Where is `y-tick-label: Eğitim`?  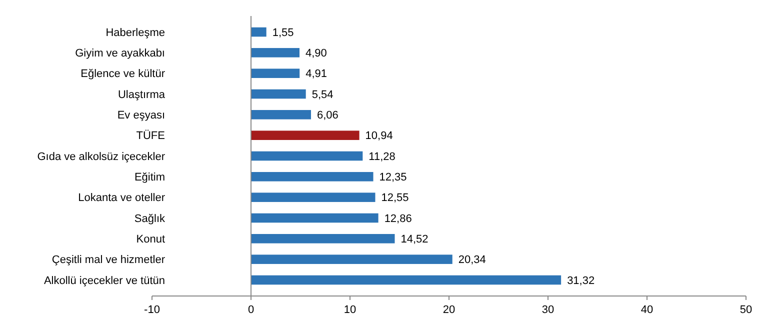
y-tick-label: Eğitim is located at coordinates (149, 178).